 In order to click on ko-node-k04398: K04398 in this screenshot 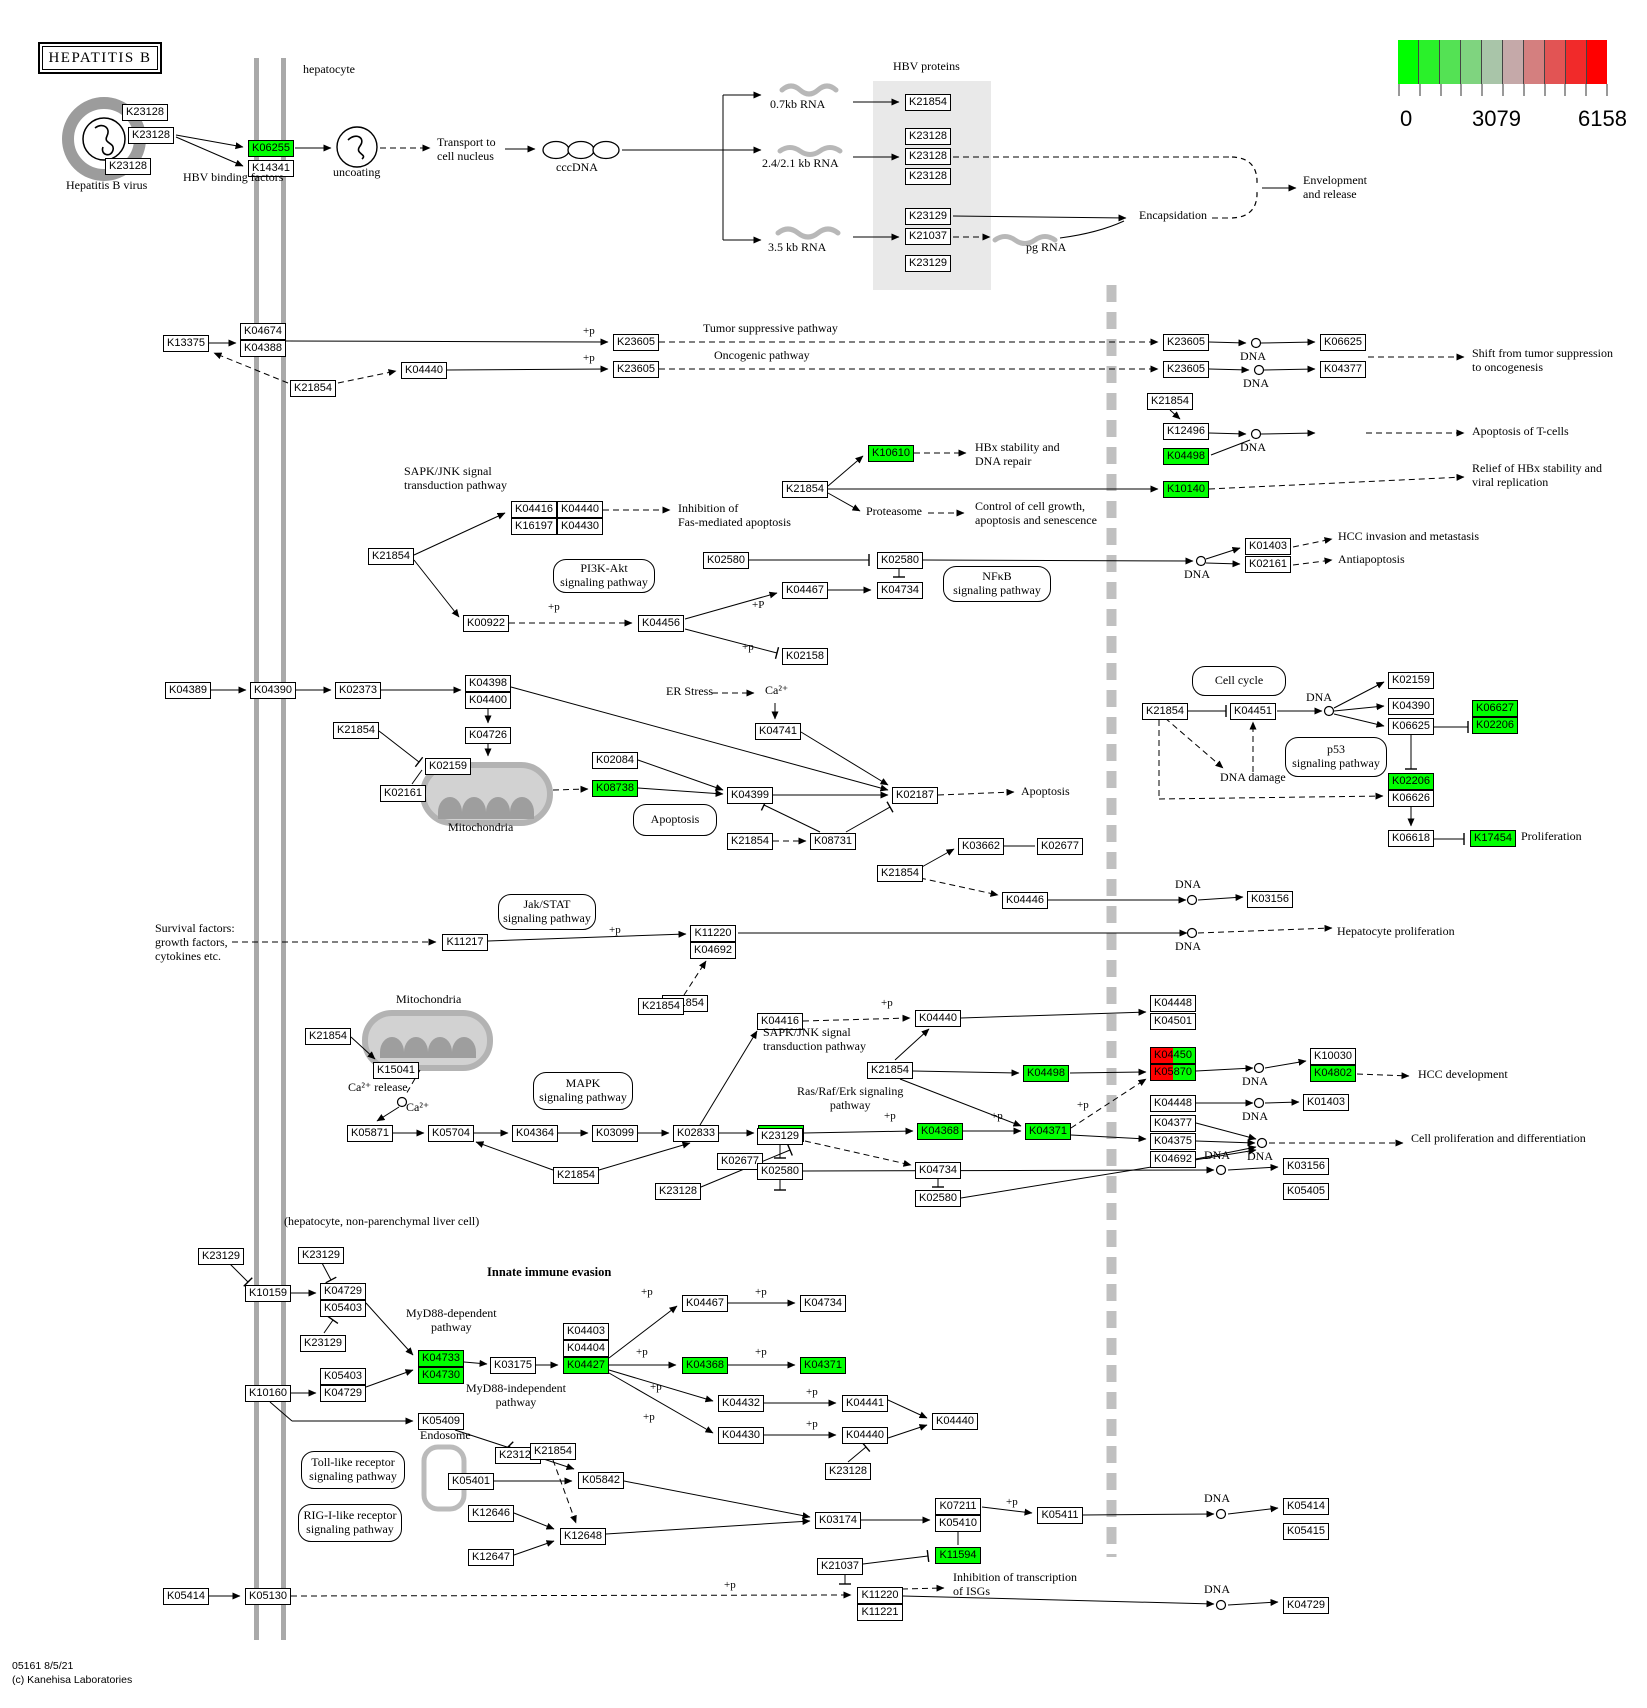, I will do `click(488, 683)`.